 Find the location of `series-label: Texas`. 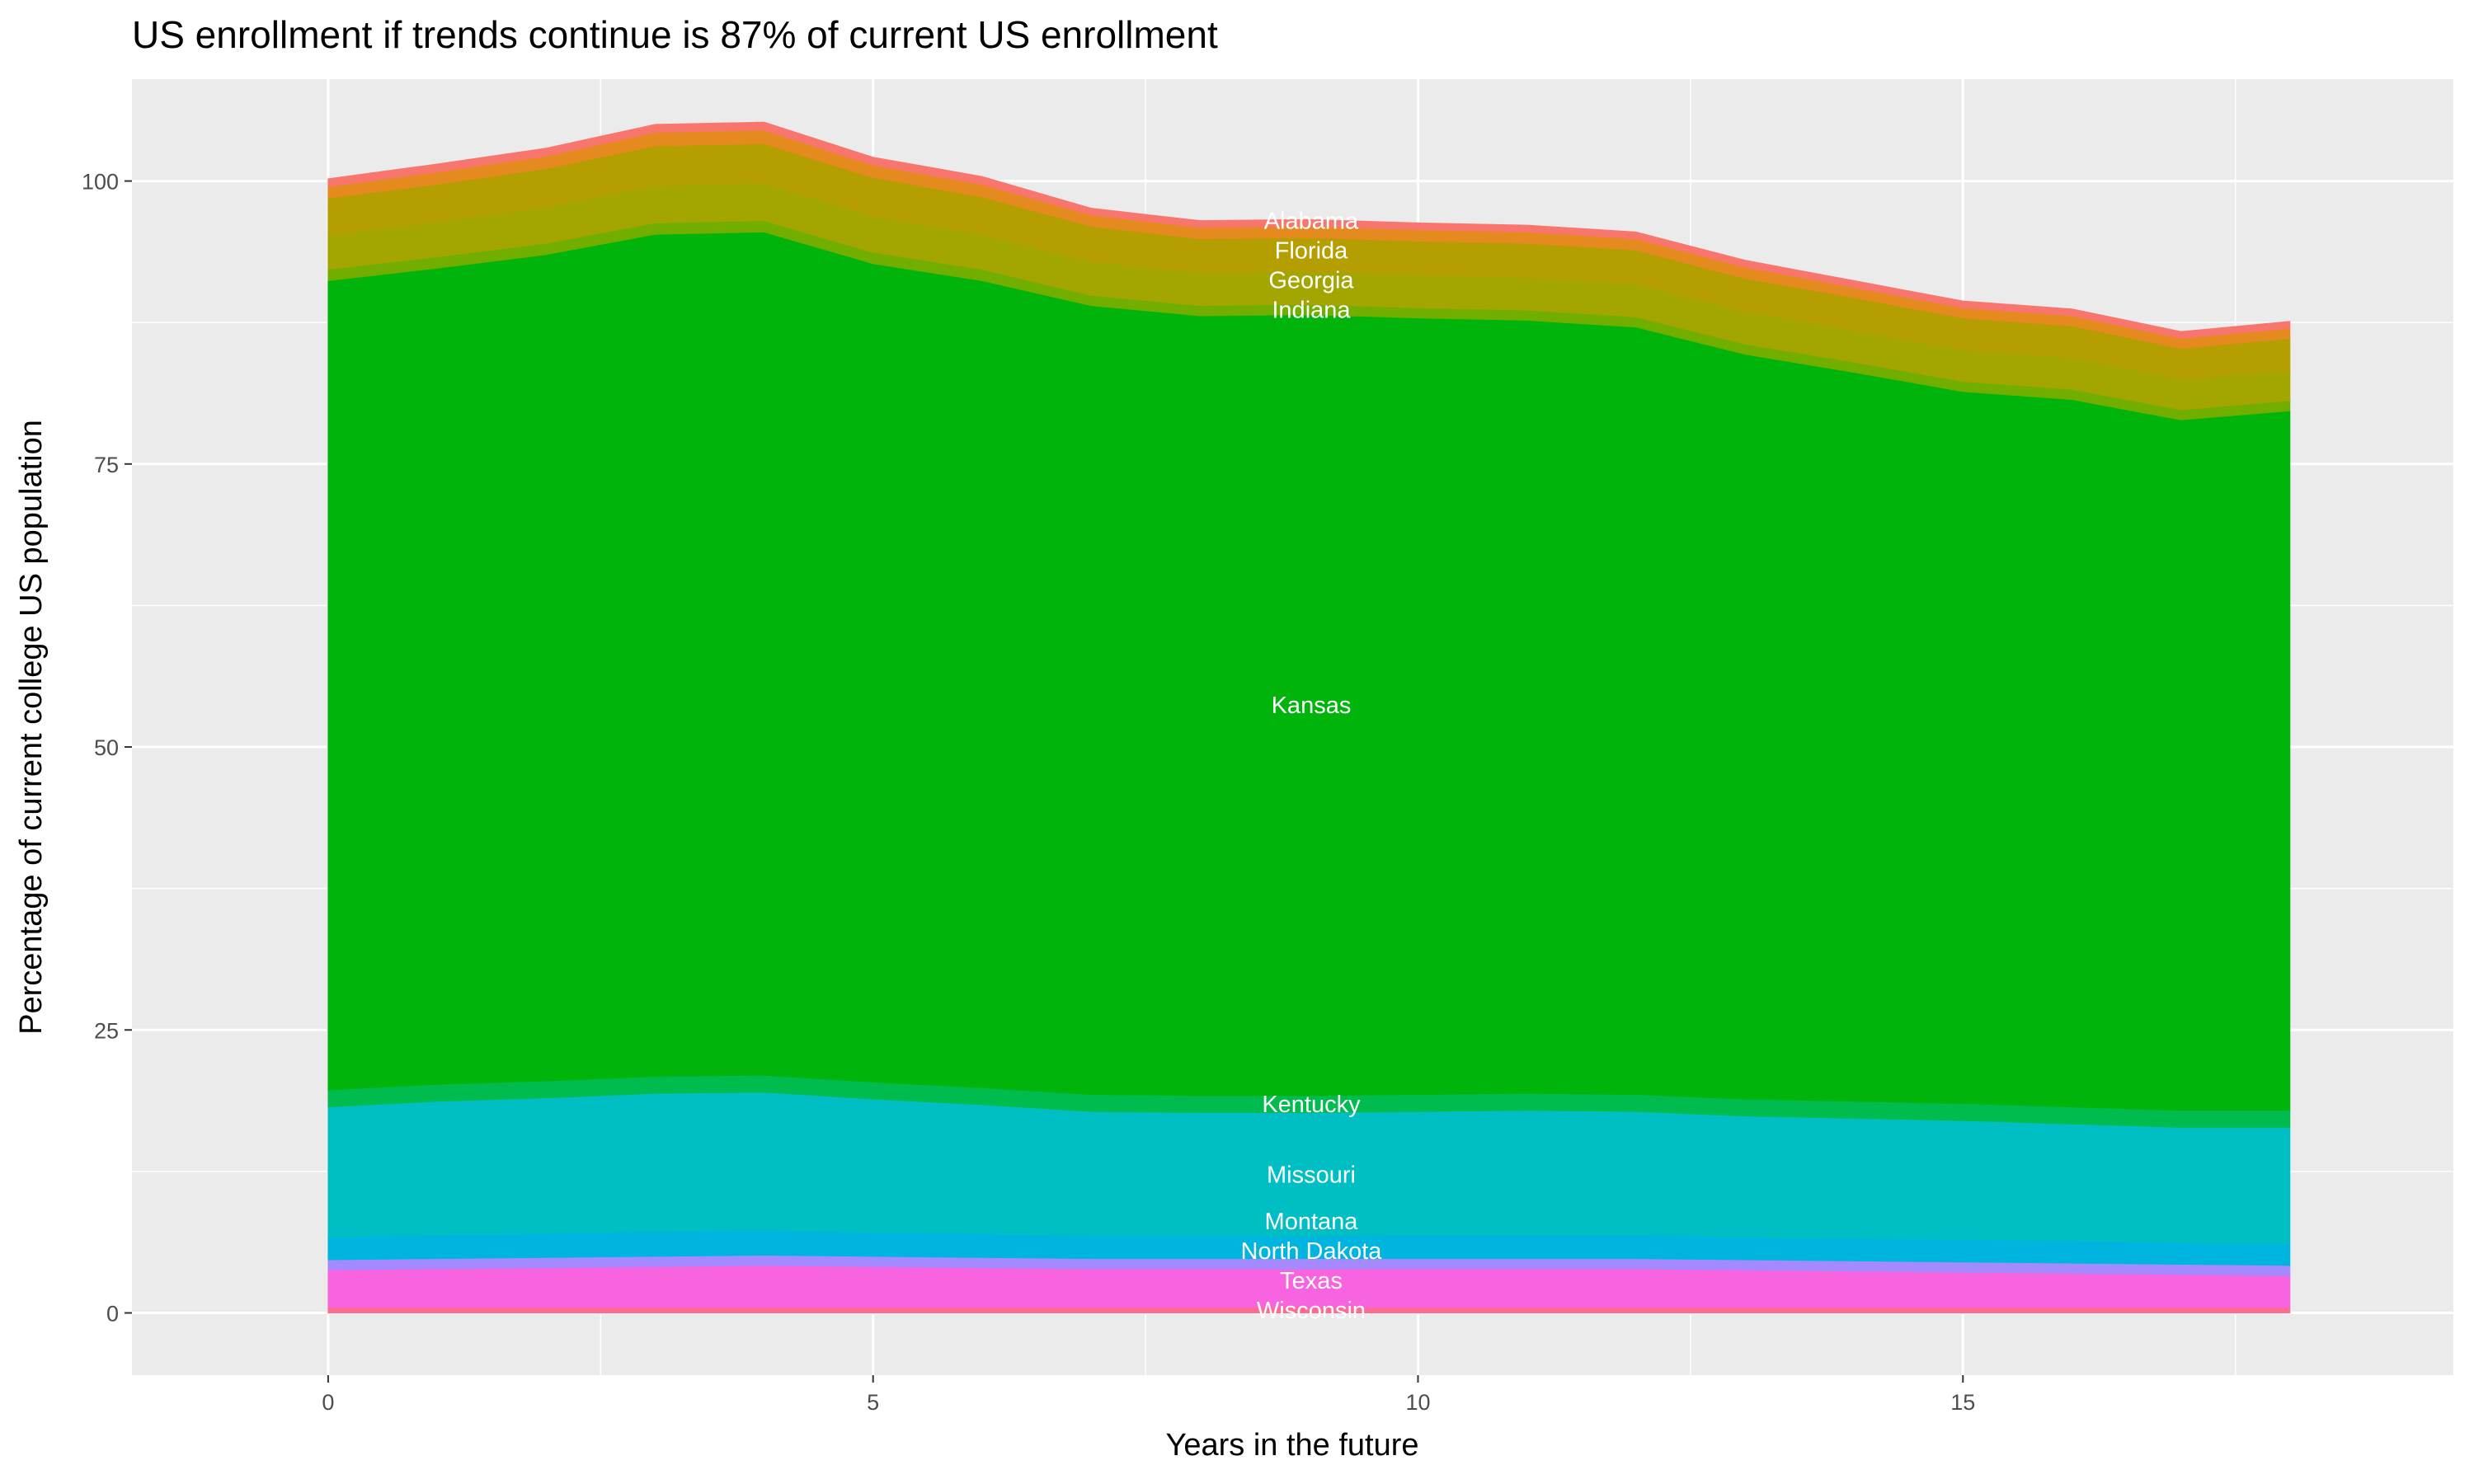

series-label: Texas is located at coordinates (1311, 1281).